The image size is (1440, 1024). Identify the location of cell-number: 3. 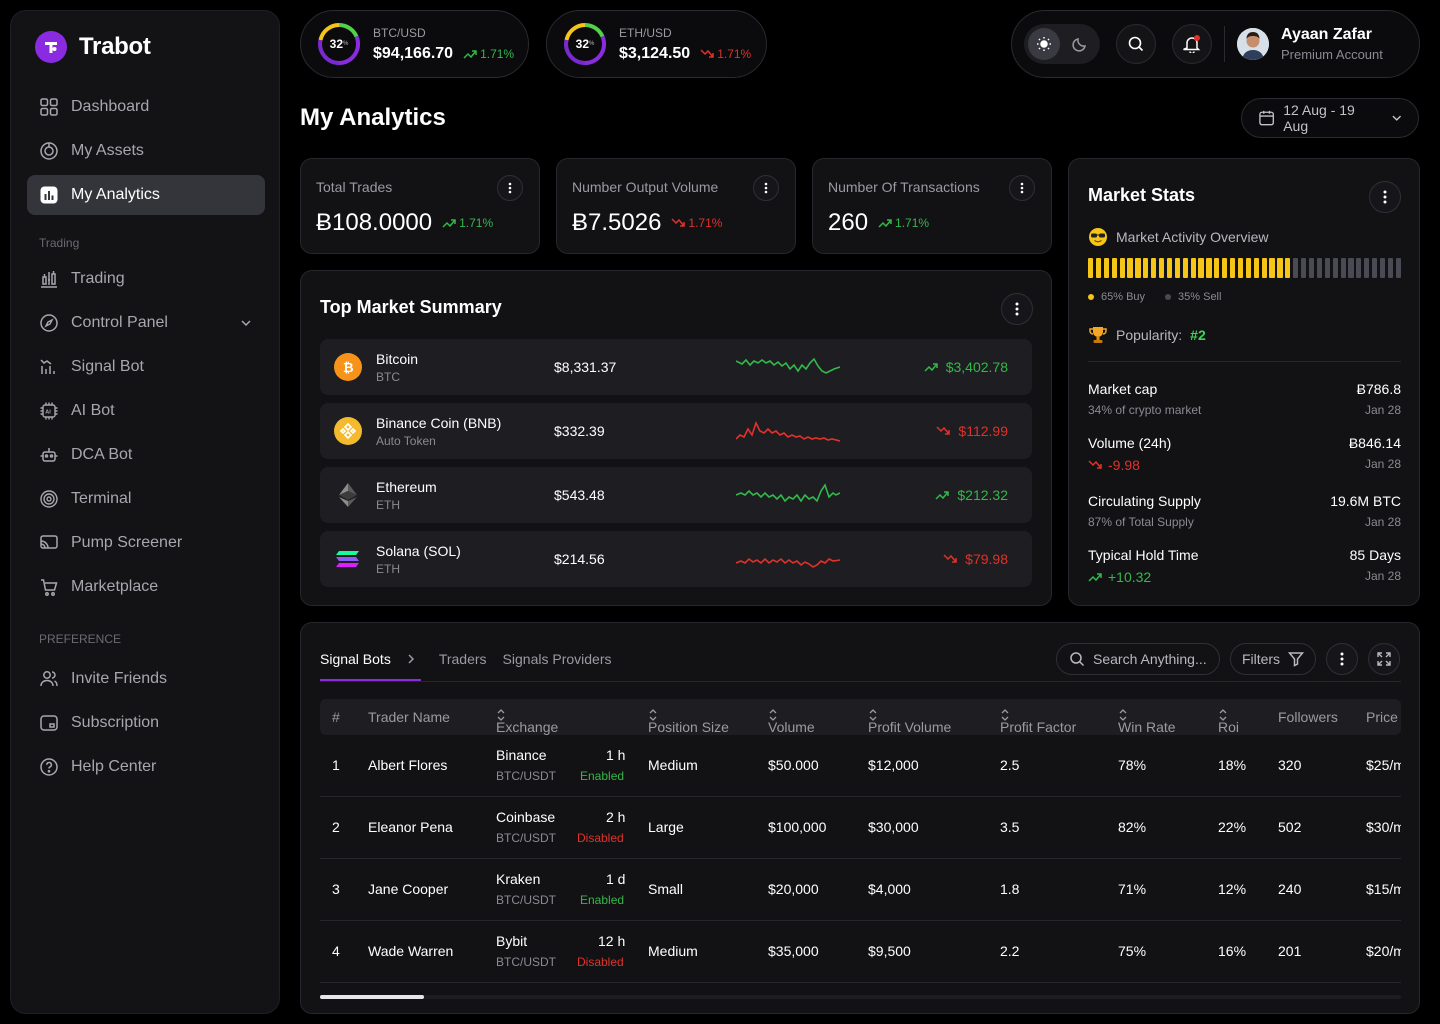
(336, 889).